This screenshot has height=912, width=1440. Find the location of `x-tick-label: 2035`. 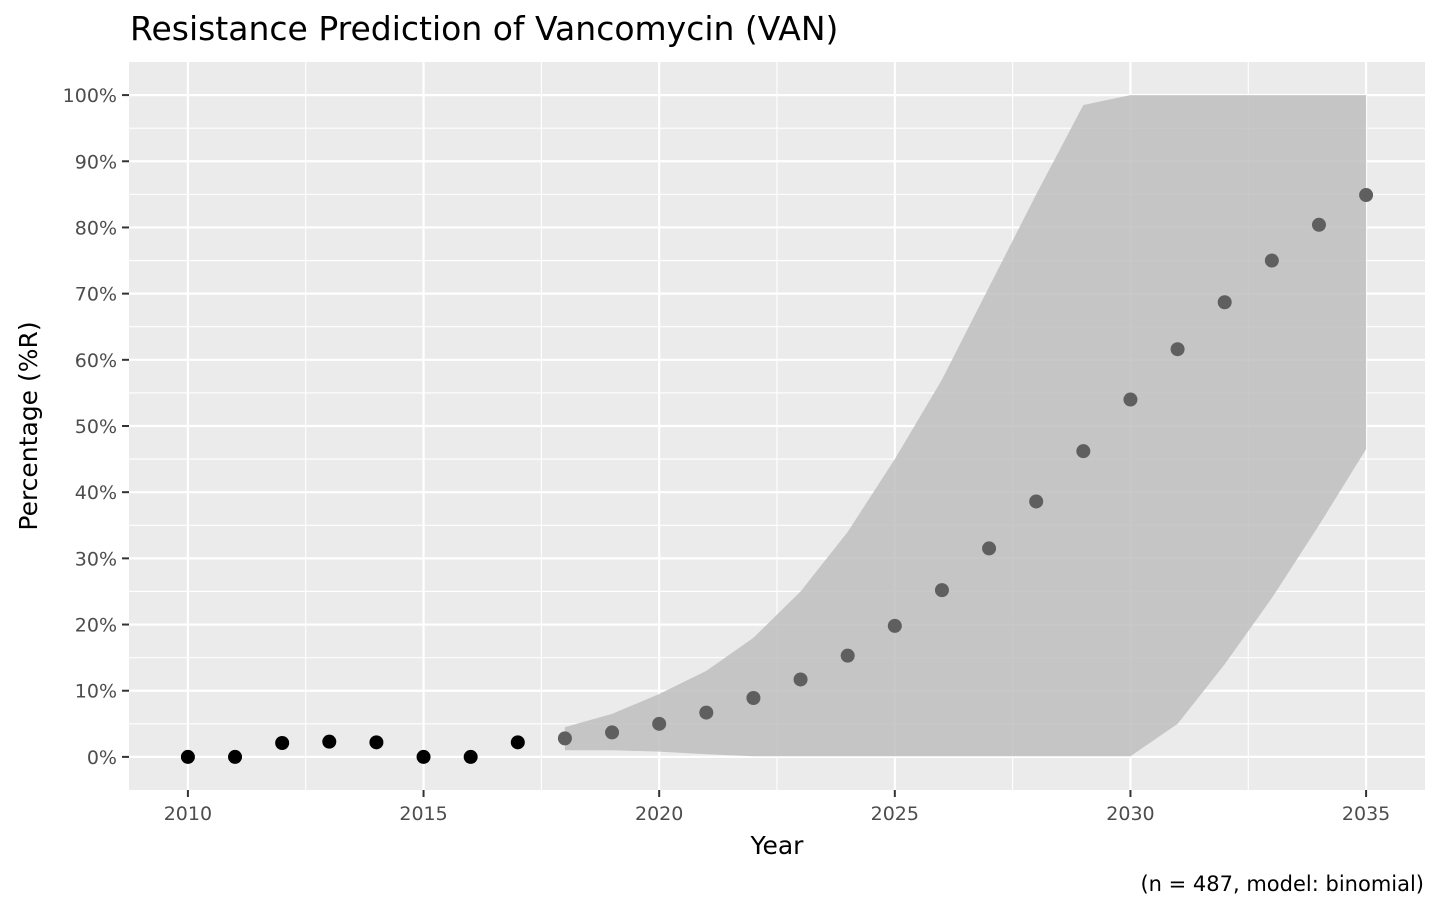

x-tick-label: 2035 is located at coordinates (1366, 814).